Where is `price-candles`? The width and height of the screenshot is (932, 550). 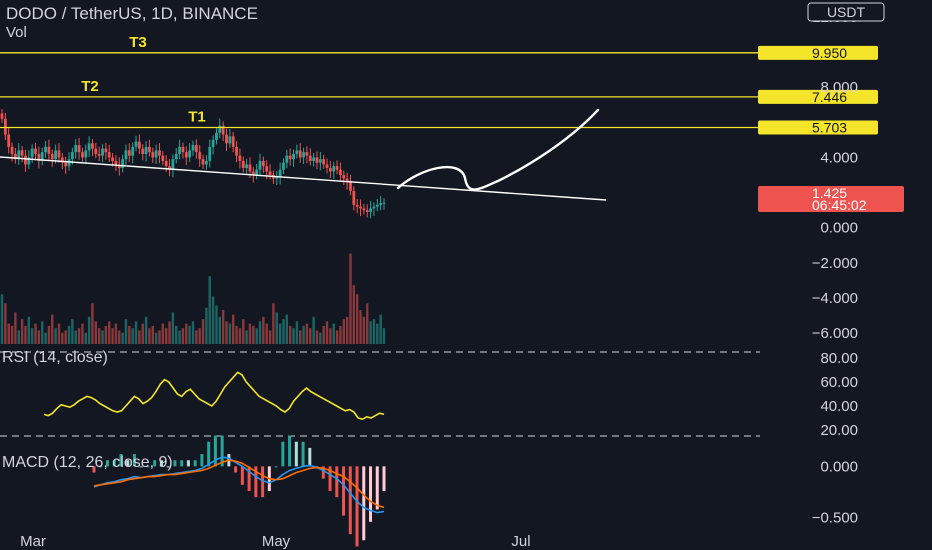 price-candles is located at coordinates (193, 164).